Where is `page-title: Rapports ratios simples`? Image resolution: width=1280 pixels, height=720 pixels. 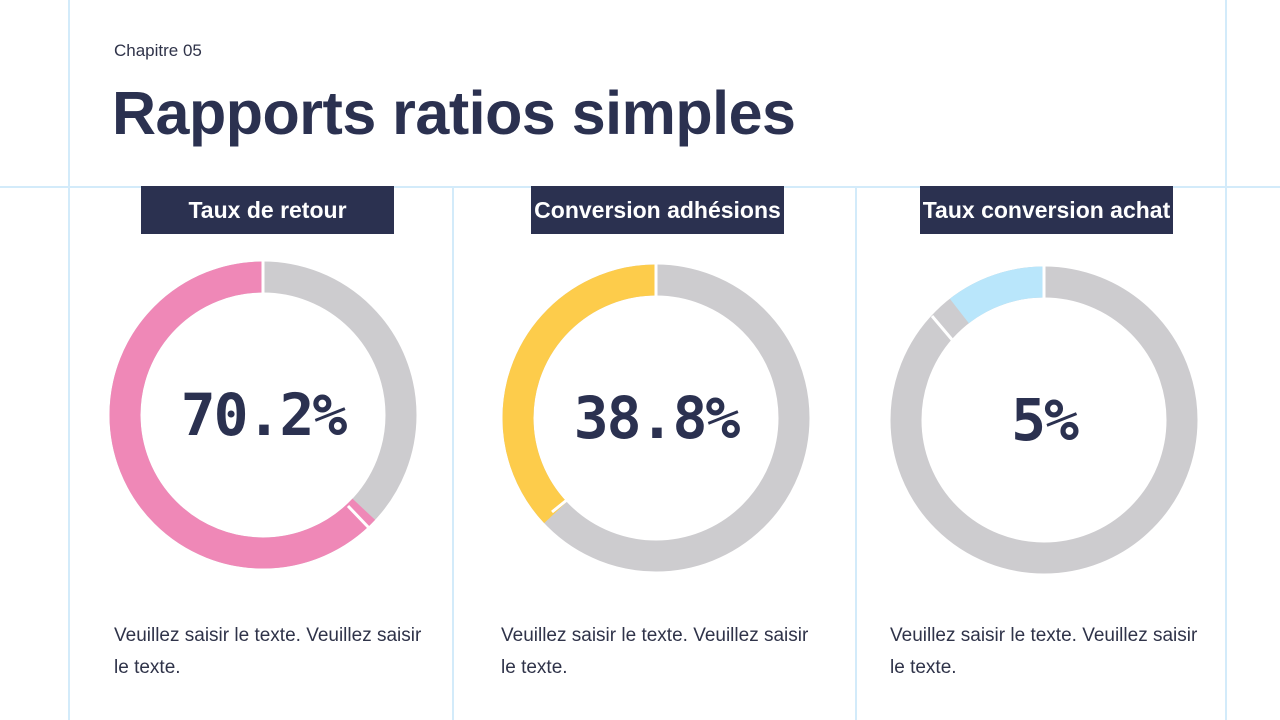 page-title: Rapports ratios simples is located at coordinates (454, 113).